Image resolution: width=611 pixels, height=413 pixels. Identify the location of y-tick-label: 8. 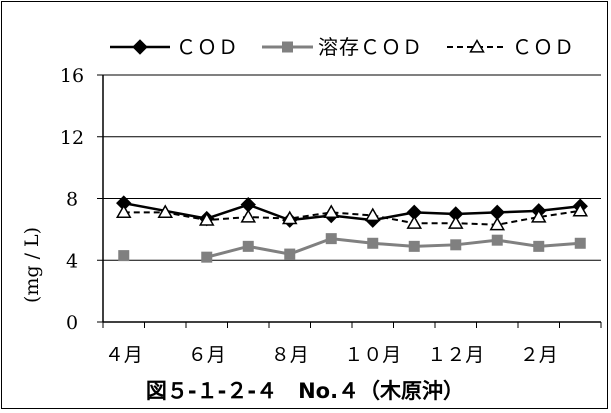
(72, 200).